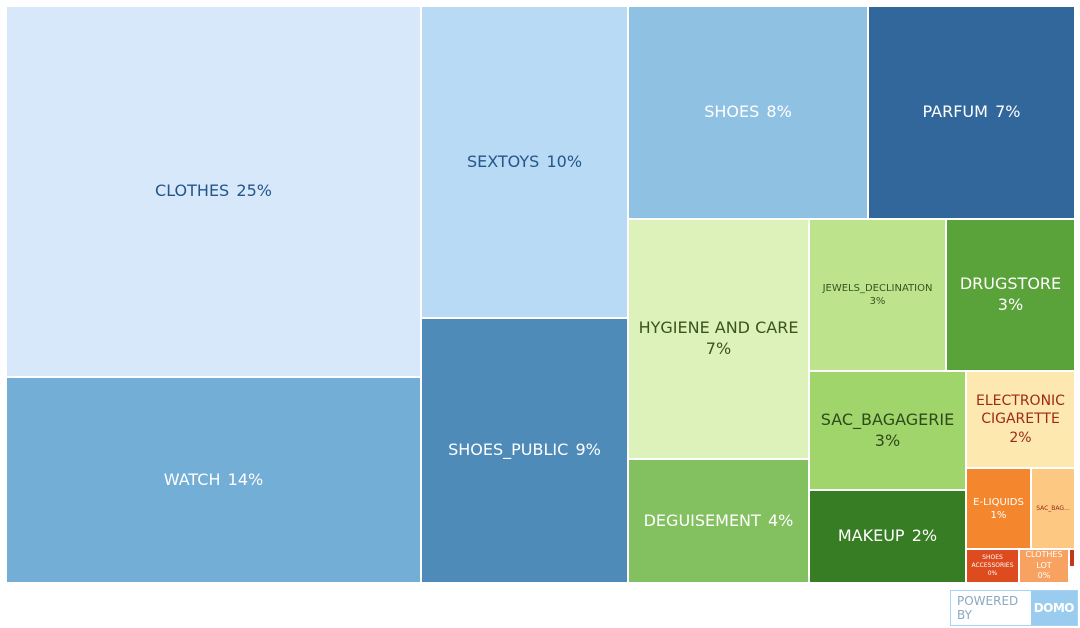 The width and height of the screenshot is (1080, 628). I want to click on tile: SAC_BAGAGERIE 3%, so click(887, 430).